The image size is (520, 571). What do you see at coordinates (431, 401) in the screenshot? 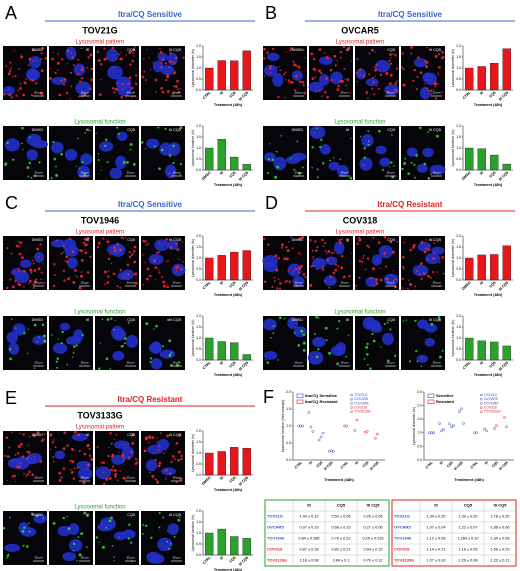
I see `group-legend-swatch` at bounding box center [431, 401].